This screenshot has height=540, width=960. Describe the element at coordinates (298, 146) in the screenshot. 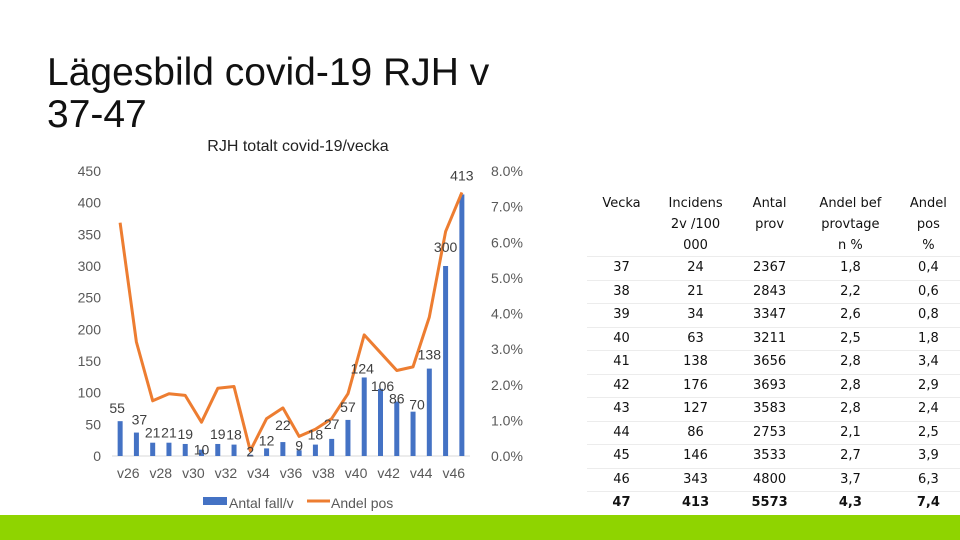

I see `chart-title: RJH totalt covid-19/vecka` at that location.